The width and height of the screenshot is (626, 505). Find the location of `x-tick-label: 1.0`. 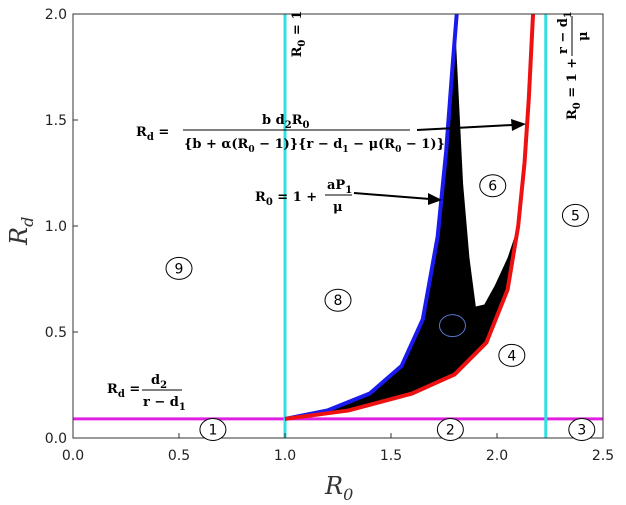

x-tick-label: 1.0 is located at coordinates (285, 456).